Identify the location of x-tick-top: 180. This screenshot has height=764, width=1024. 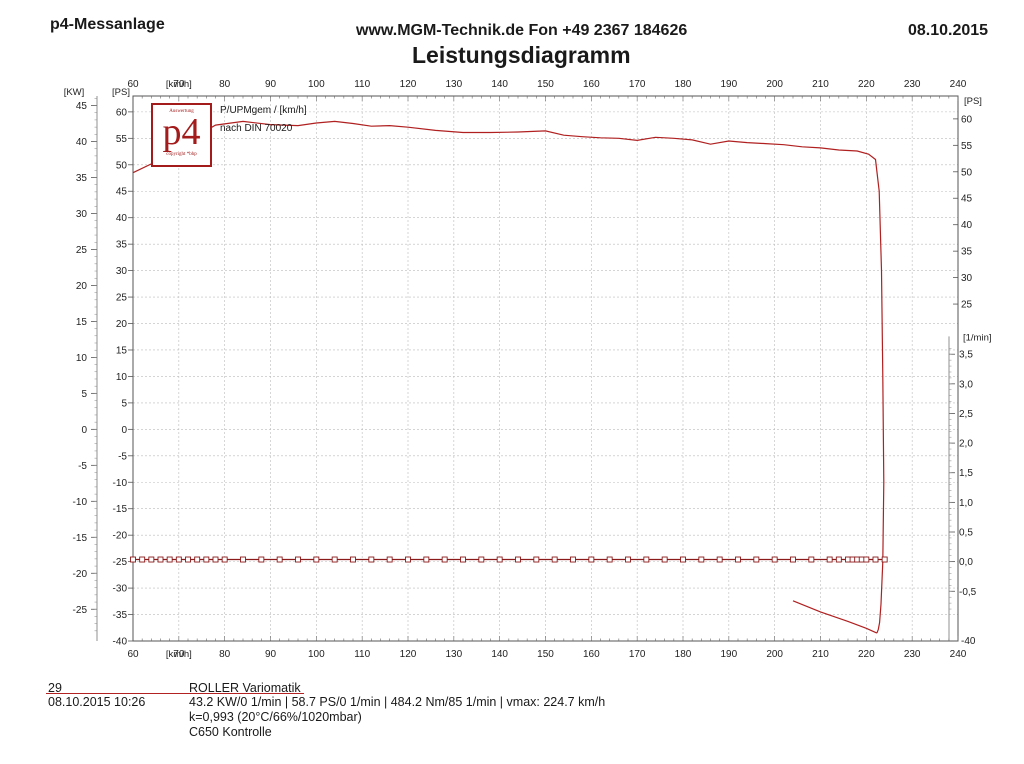
(683, 84).